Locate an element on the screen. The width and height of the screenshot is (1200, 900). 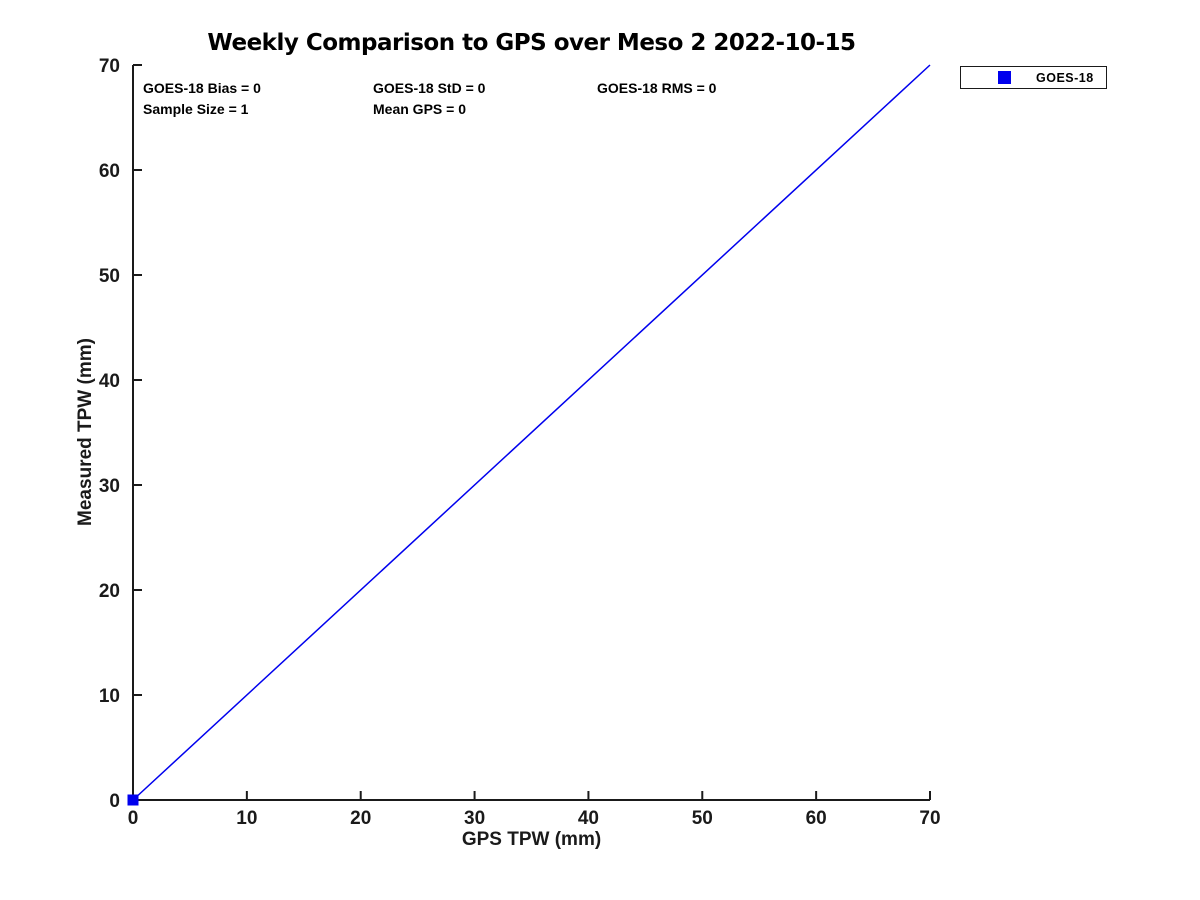
annotation-std: GOES-18 StD = 0 is located at coordinates (429, 88).